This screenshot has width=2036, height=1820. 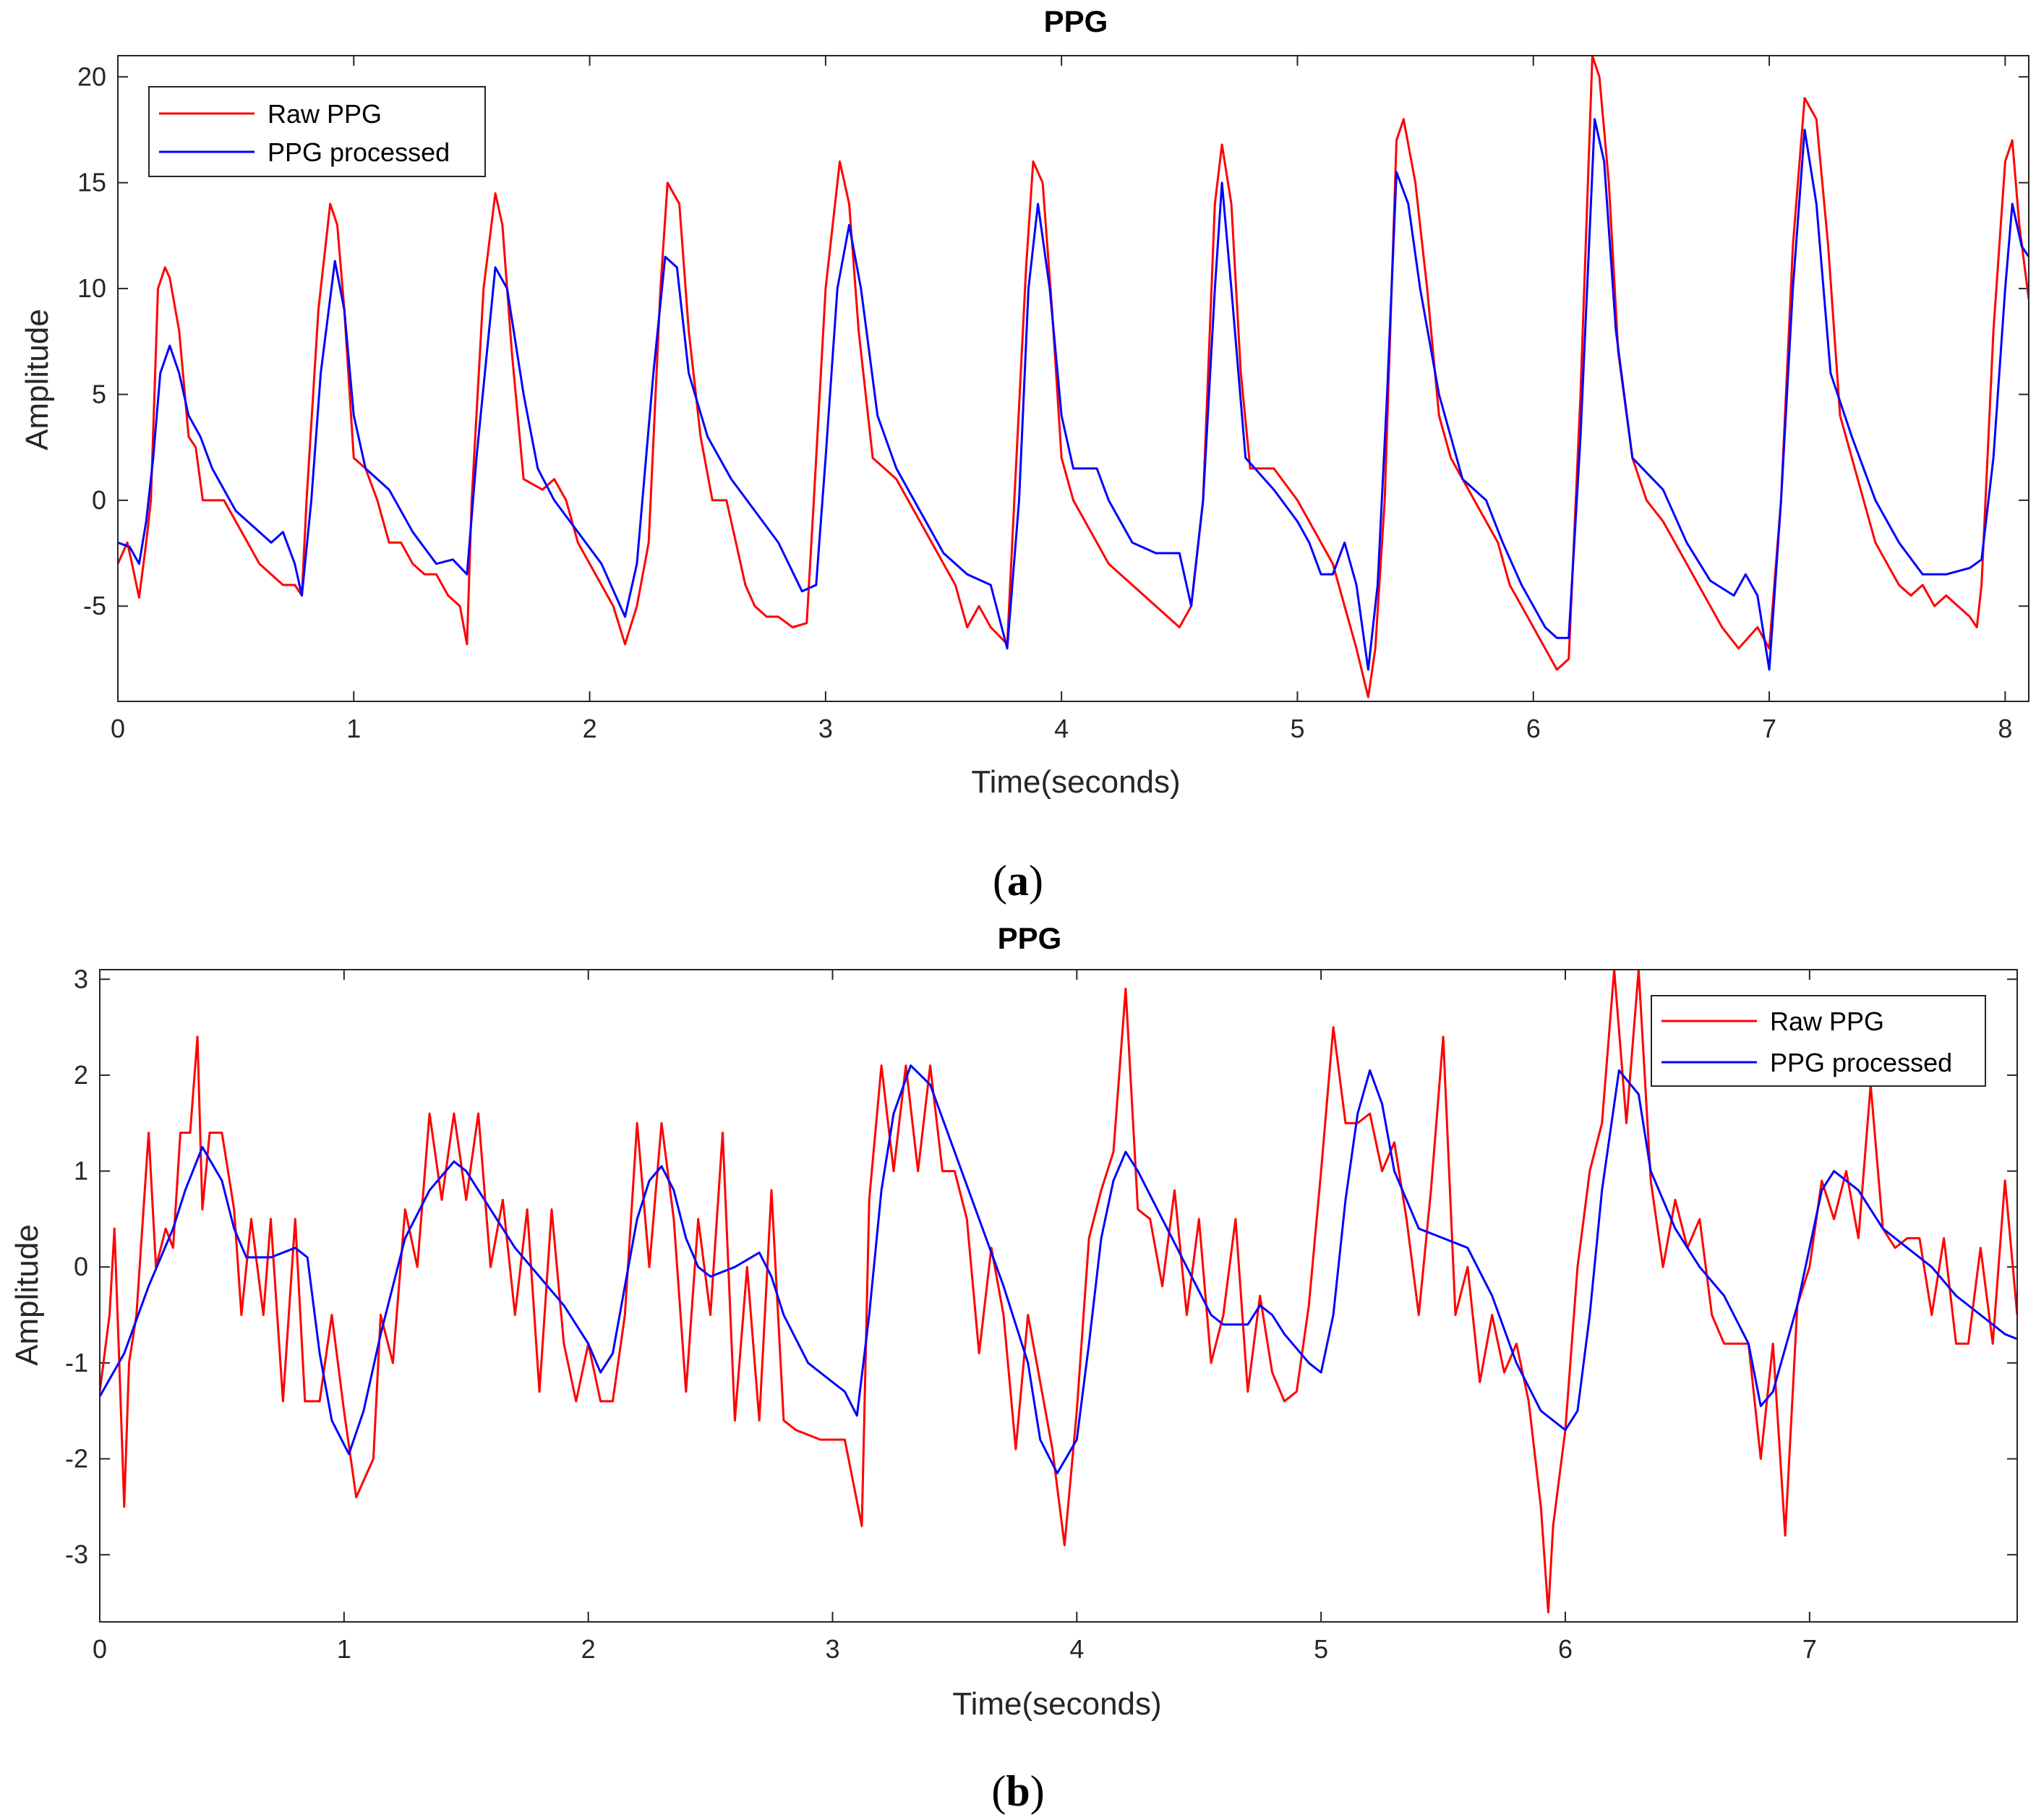 What do you see at coordinates (1861, 1062) in the screenshot?
I see `legend-b-processed-label: PPG processed` at bounding box center [1861, 1062].